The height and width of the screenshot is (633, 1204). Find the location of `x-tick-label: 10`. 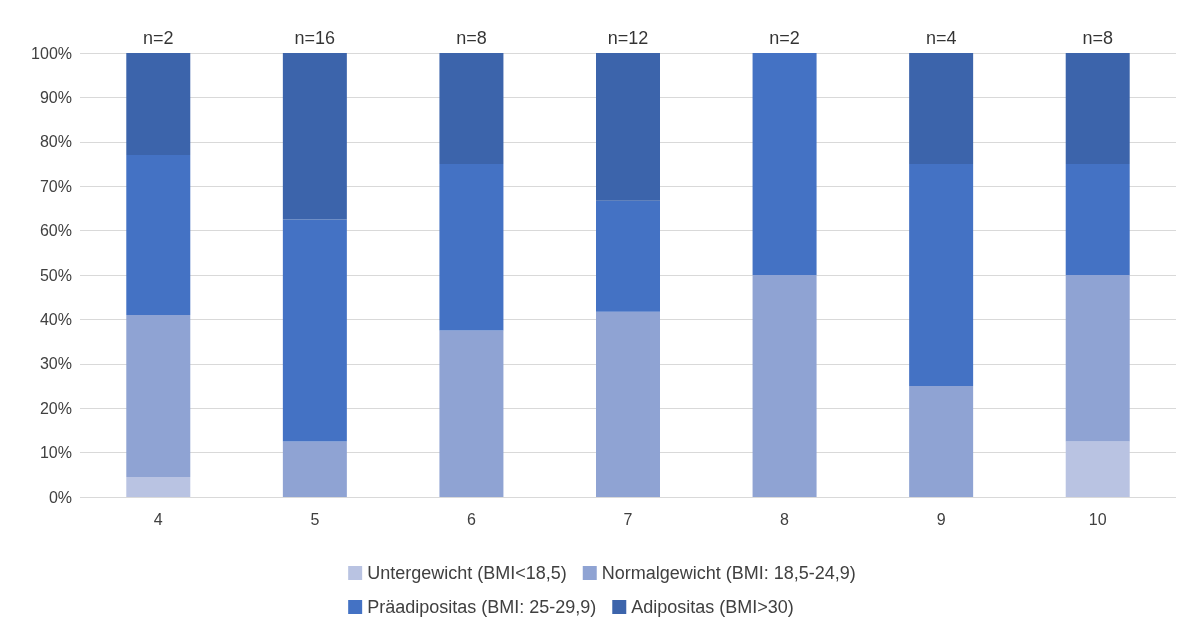

x-tick-label: 10 is located at coordinates (1097, 519).